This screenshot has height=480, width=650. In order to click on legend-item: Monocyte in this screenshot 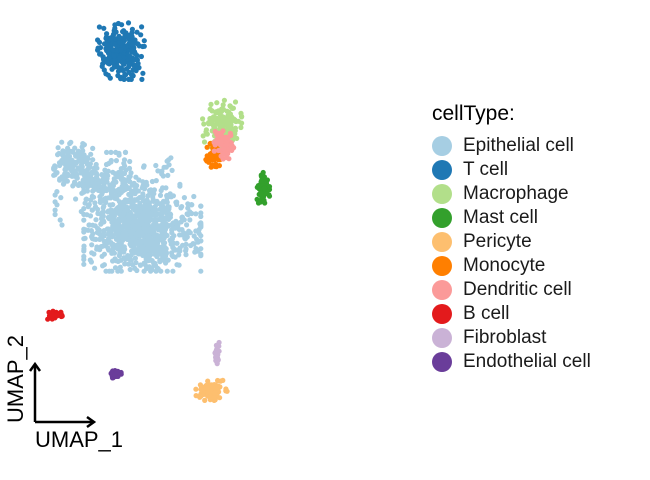, I will do `click(511, 266)`.